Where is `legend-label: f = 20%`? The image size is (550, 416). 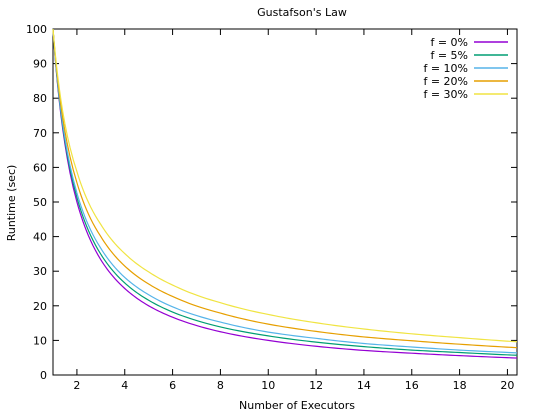
legend-label: f = 20% is located at coordinates (445, 81).